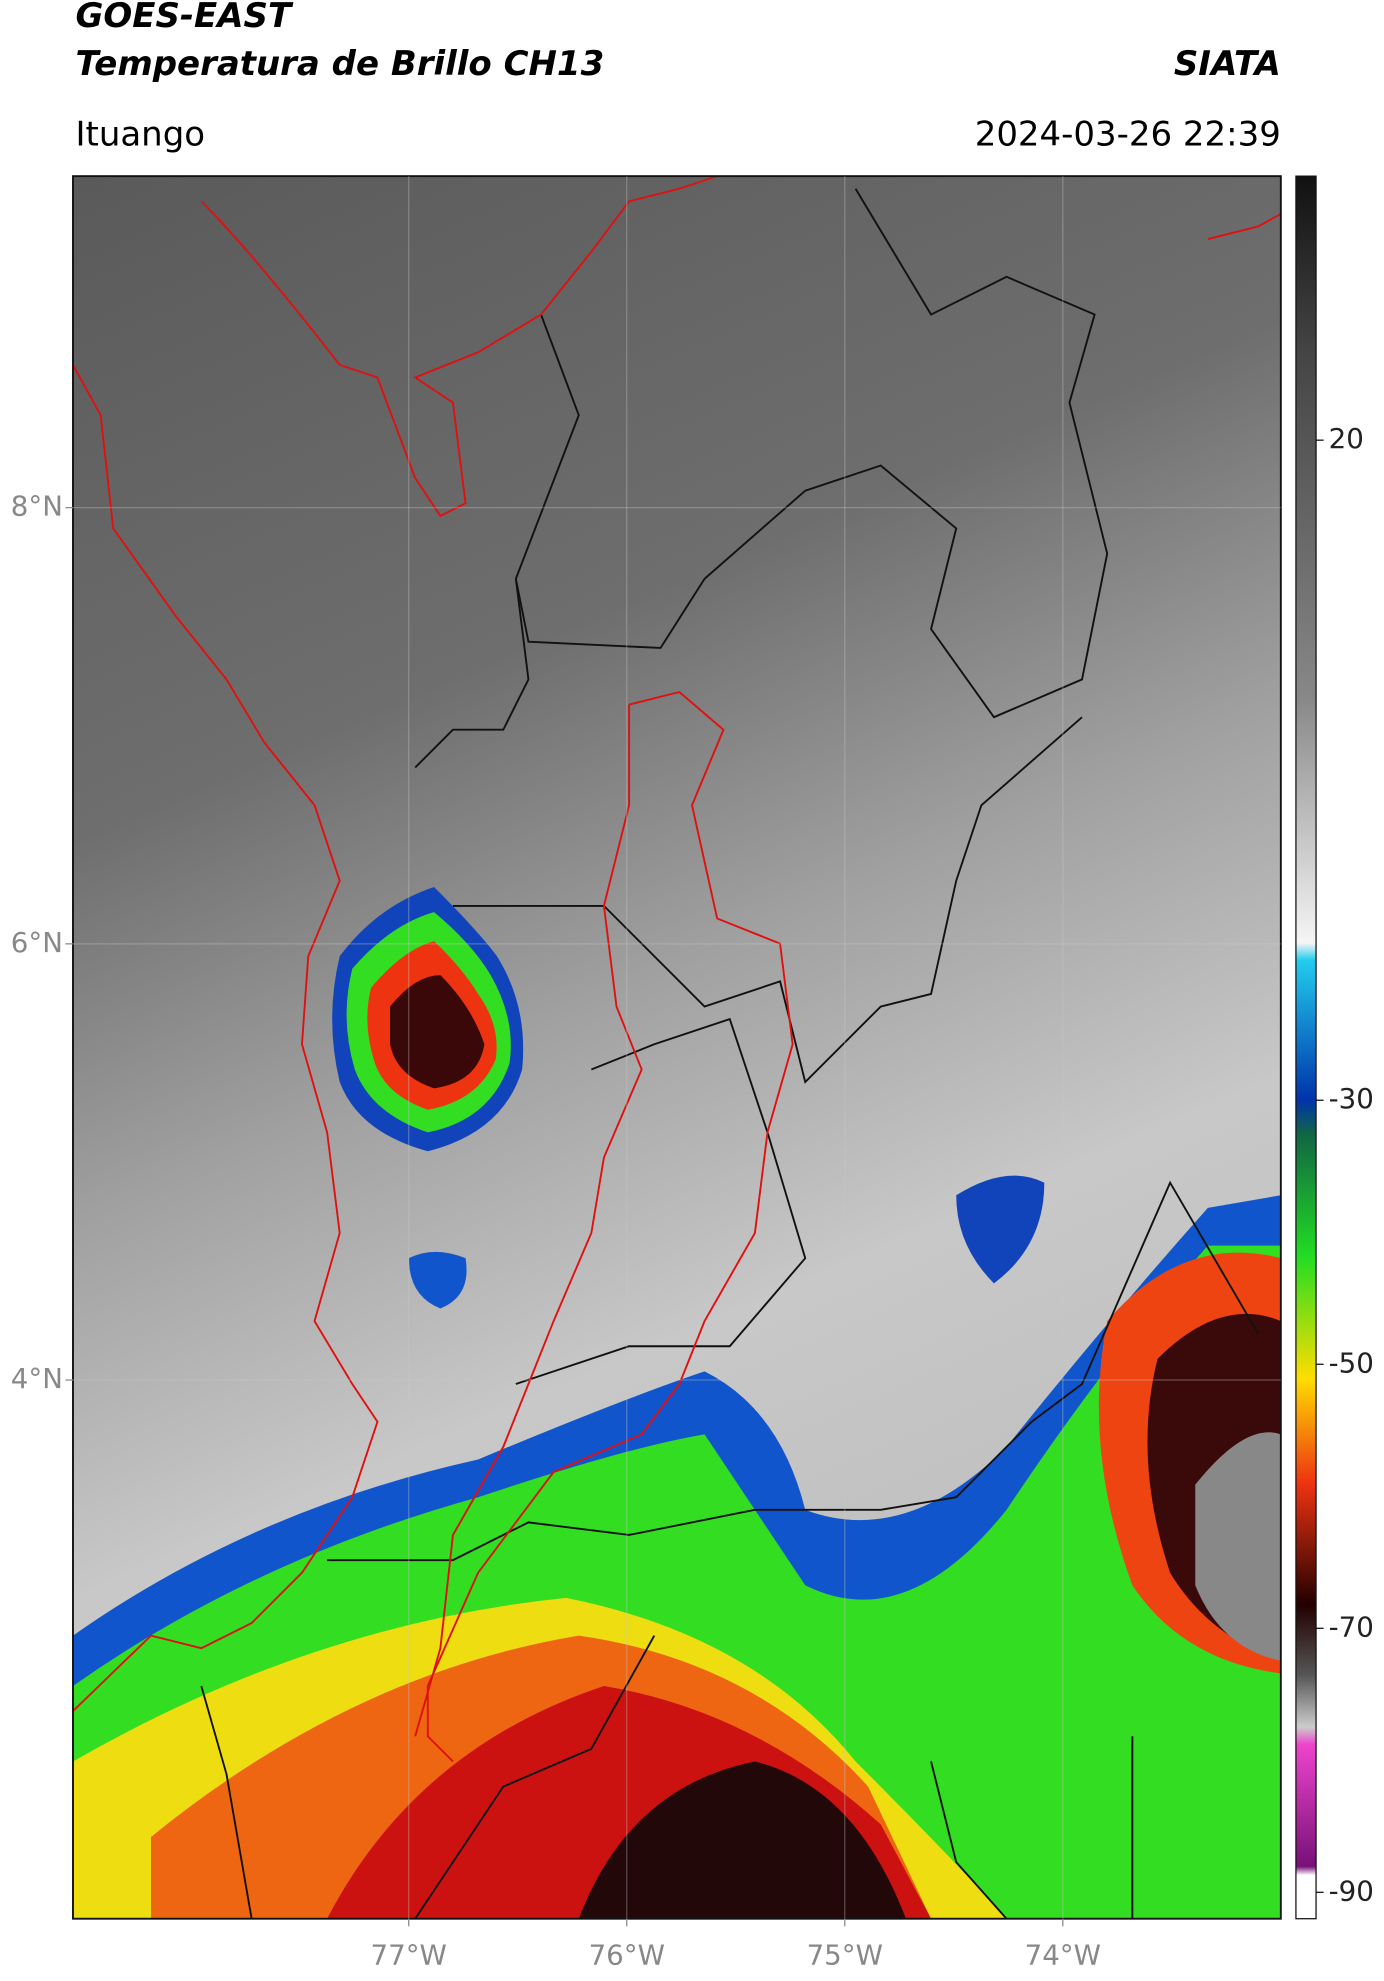 The height and width of the screenshot is (1981, 1384). I want to click on y-tick-label: 4°N, so click(37, 1378).